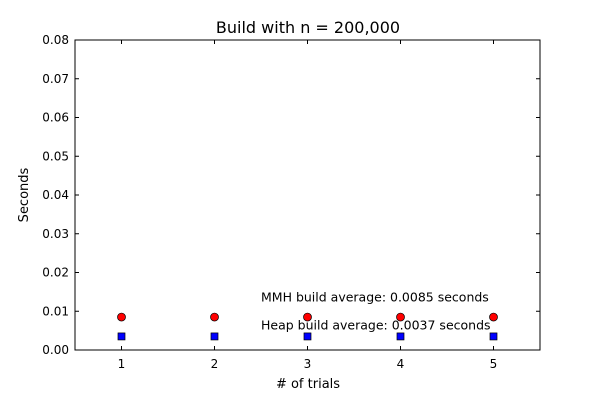  I want to click on x-tick-label-1: 1, so click(122, 364).